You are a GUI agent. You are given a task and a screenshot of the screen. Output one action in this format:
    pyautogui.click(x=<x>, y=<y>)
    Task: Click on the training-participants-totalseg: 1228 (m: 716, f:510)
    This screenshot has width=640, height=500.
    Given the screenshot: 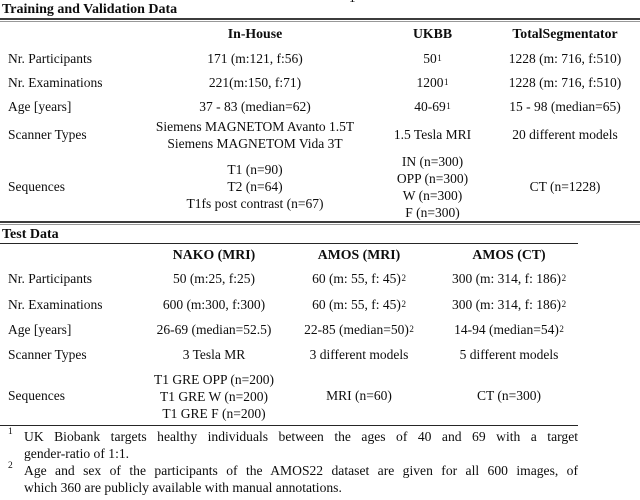 What is the action you would take?
    pyautogui.click(x=565, y=58)
    